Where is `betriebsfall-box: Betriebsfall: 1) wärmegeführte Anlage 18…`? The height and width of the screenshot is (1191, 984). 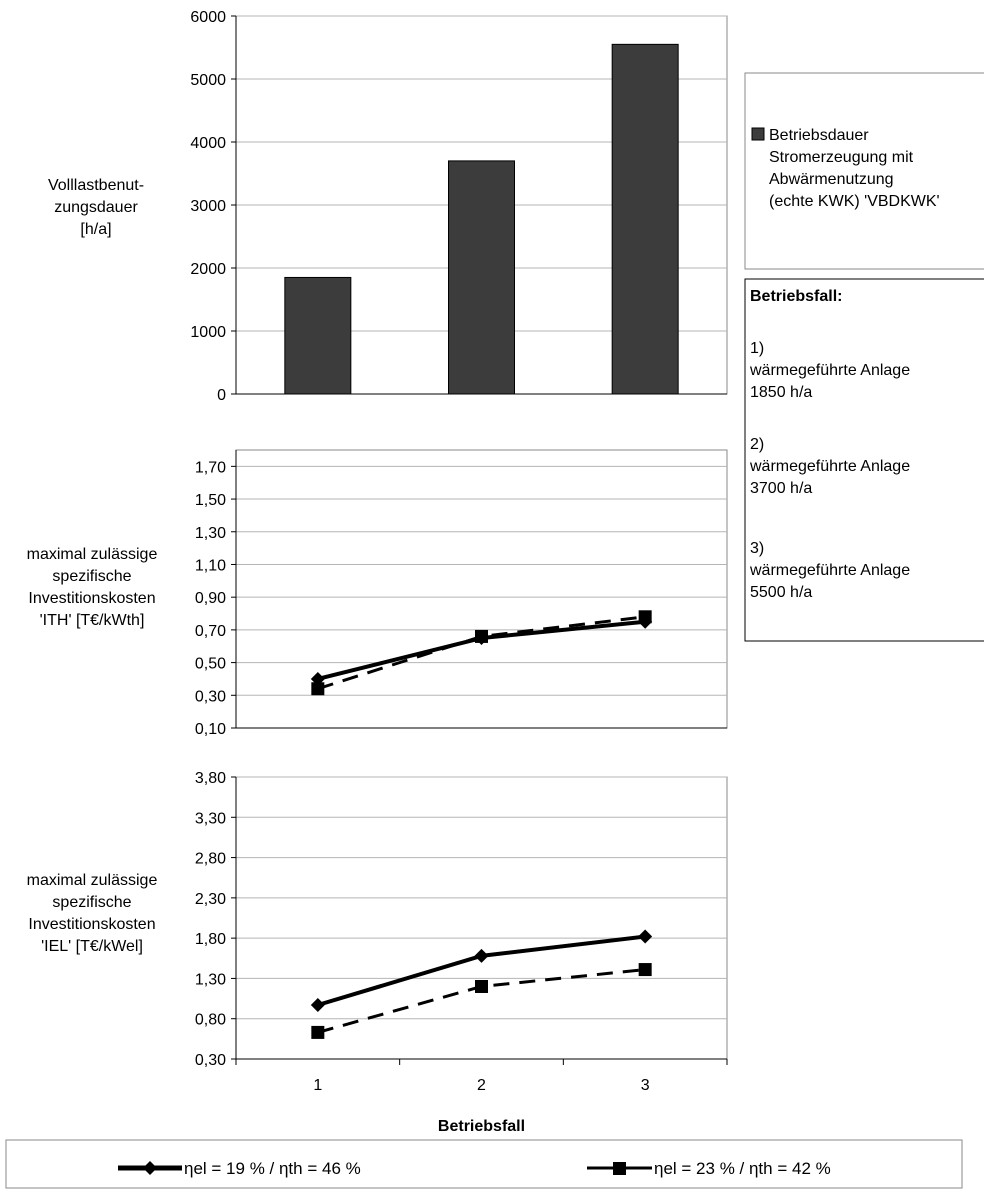 betriebsfall-box: Betriebsfall: 1) wärmegeführte Anlage 18… is located at coordinates (864, 460).